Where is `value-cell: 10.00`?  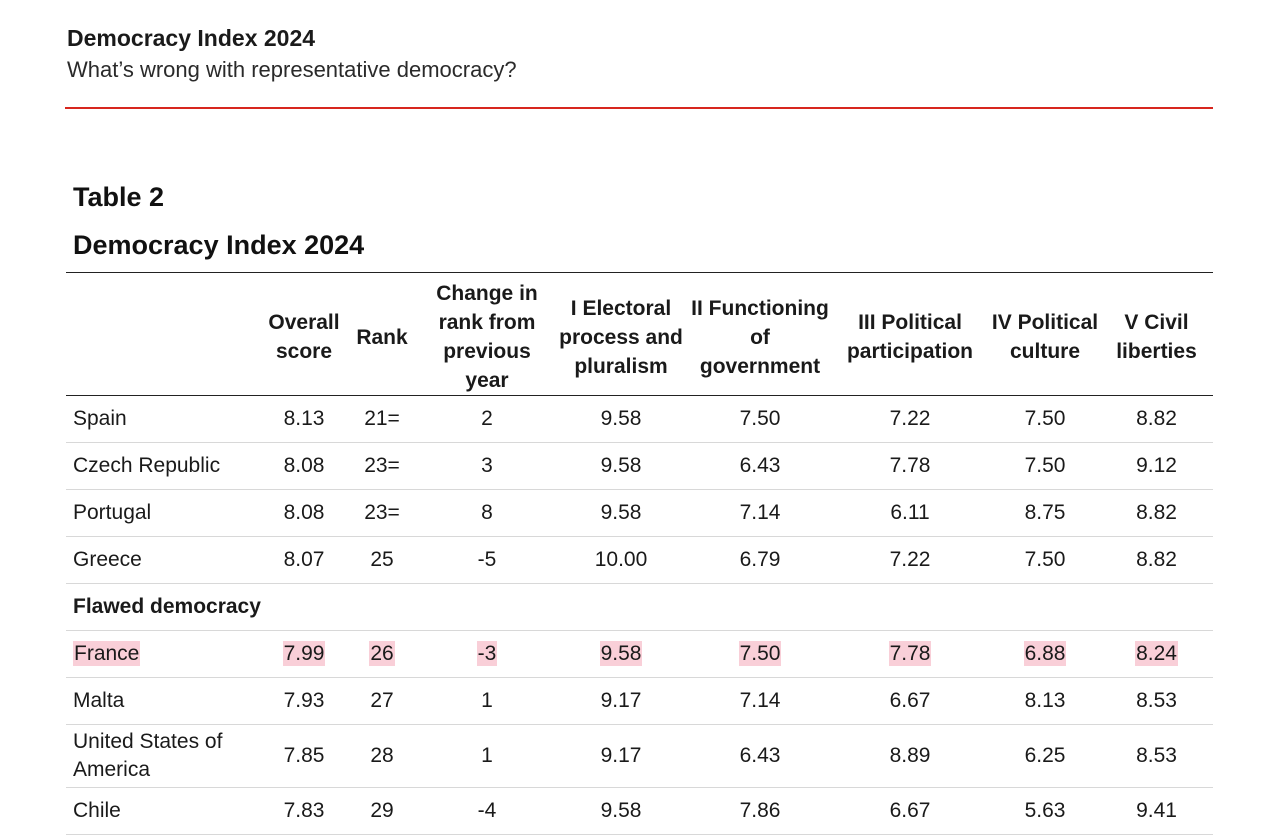 value-cell: 10.00 is located at coordinates (621, 560).